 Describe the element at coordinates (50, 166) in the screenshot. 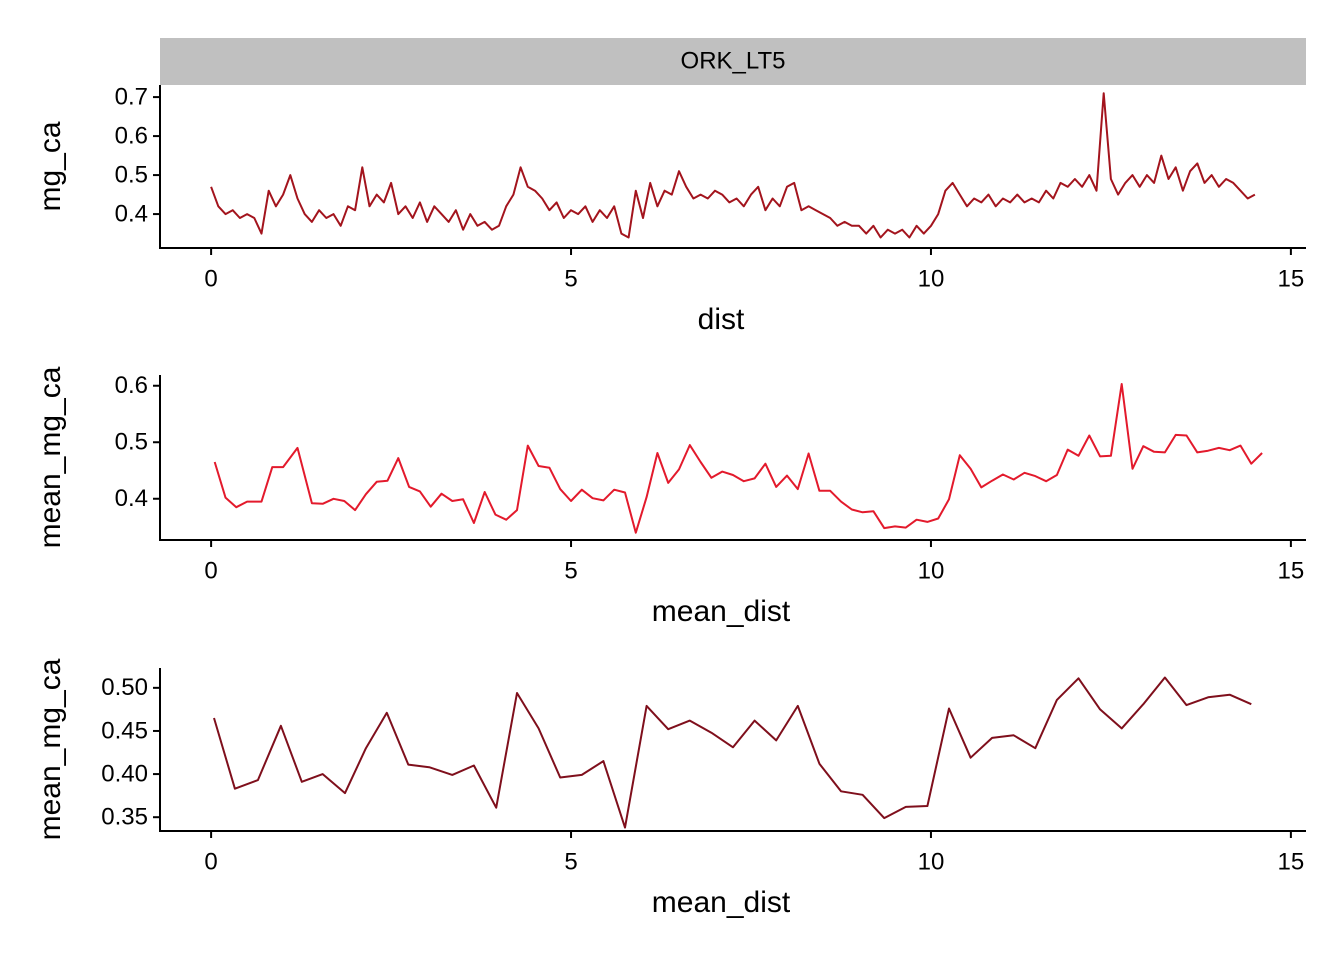

I see `y-axis-title: mg_ca` at that location.